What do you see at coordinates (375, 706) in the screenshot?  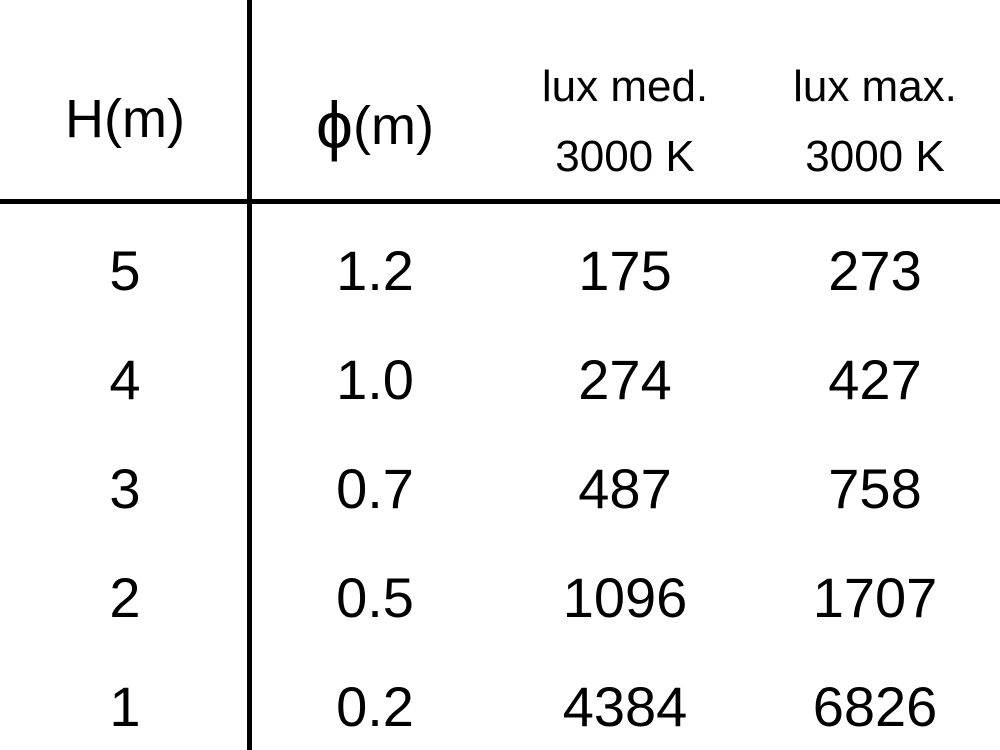 I see `table-cell: 0.2` at bounding box center [375, 706].